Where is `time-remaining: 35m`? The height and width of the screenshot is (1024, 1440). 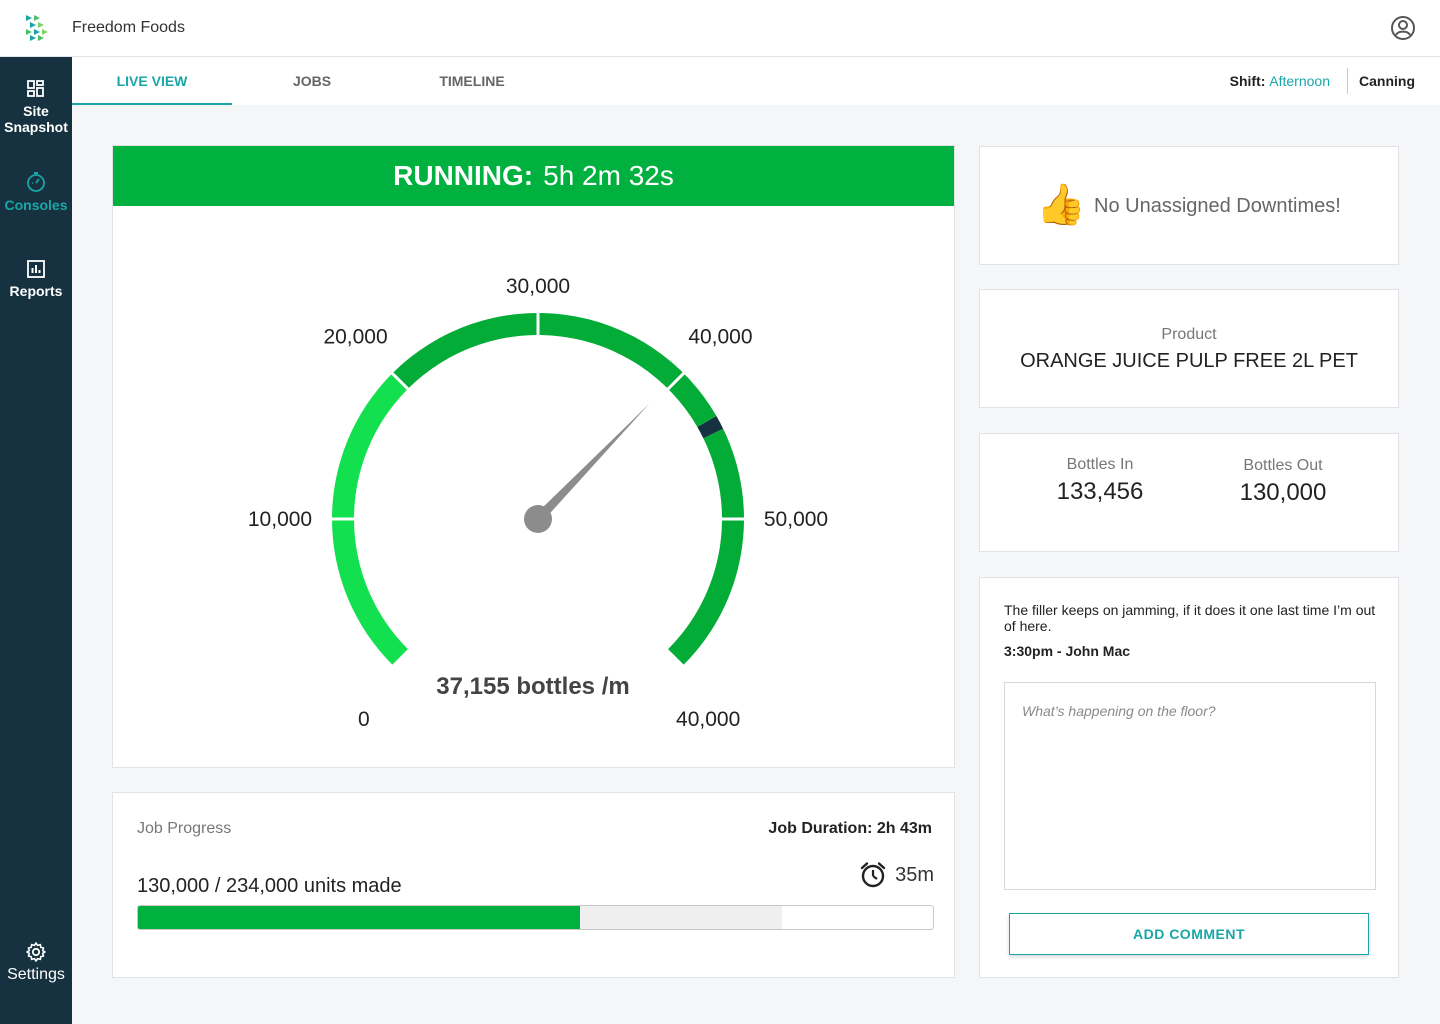 time-remaining: 35m is located at coordinates (896, 875).